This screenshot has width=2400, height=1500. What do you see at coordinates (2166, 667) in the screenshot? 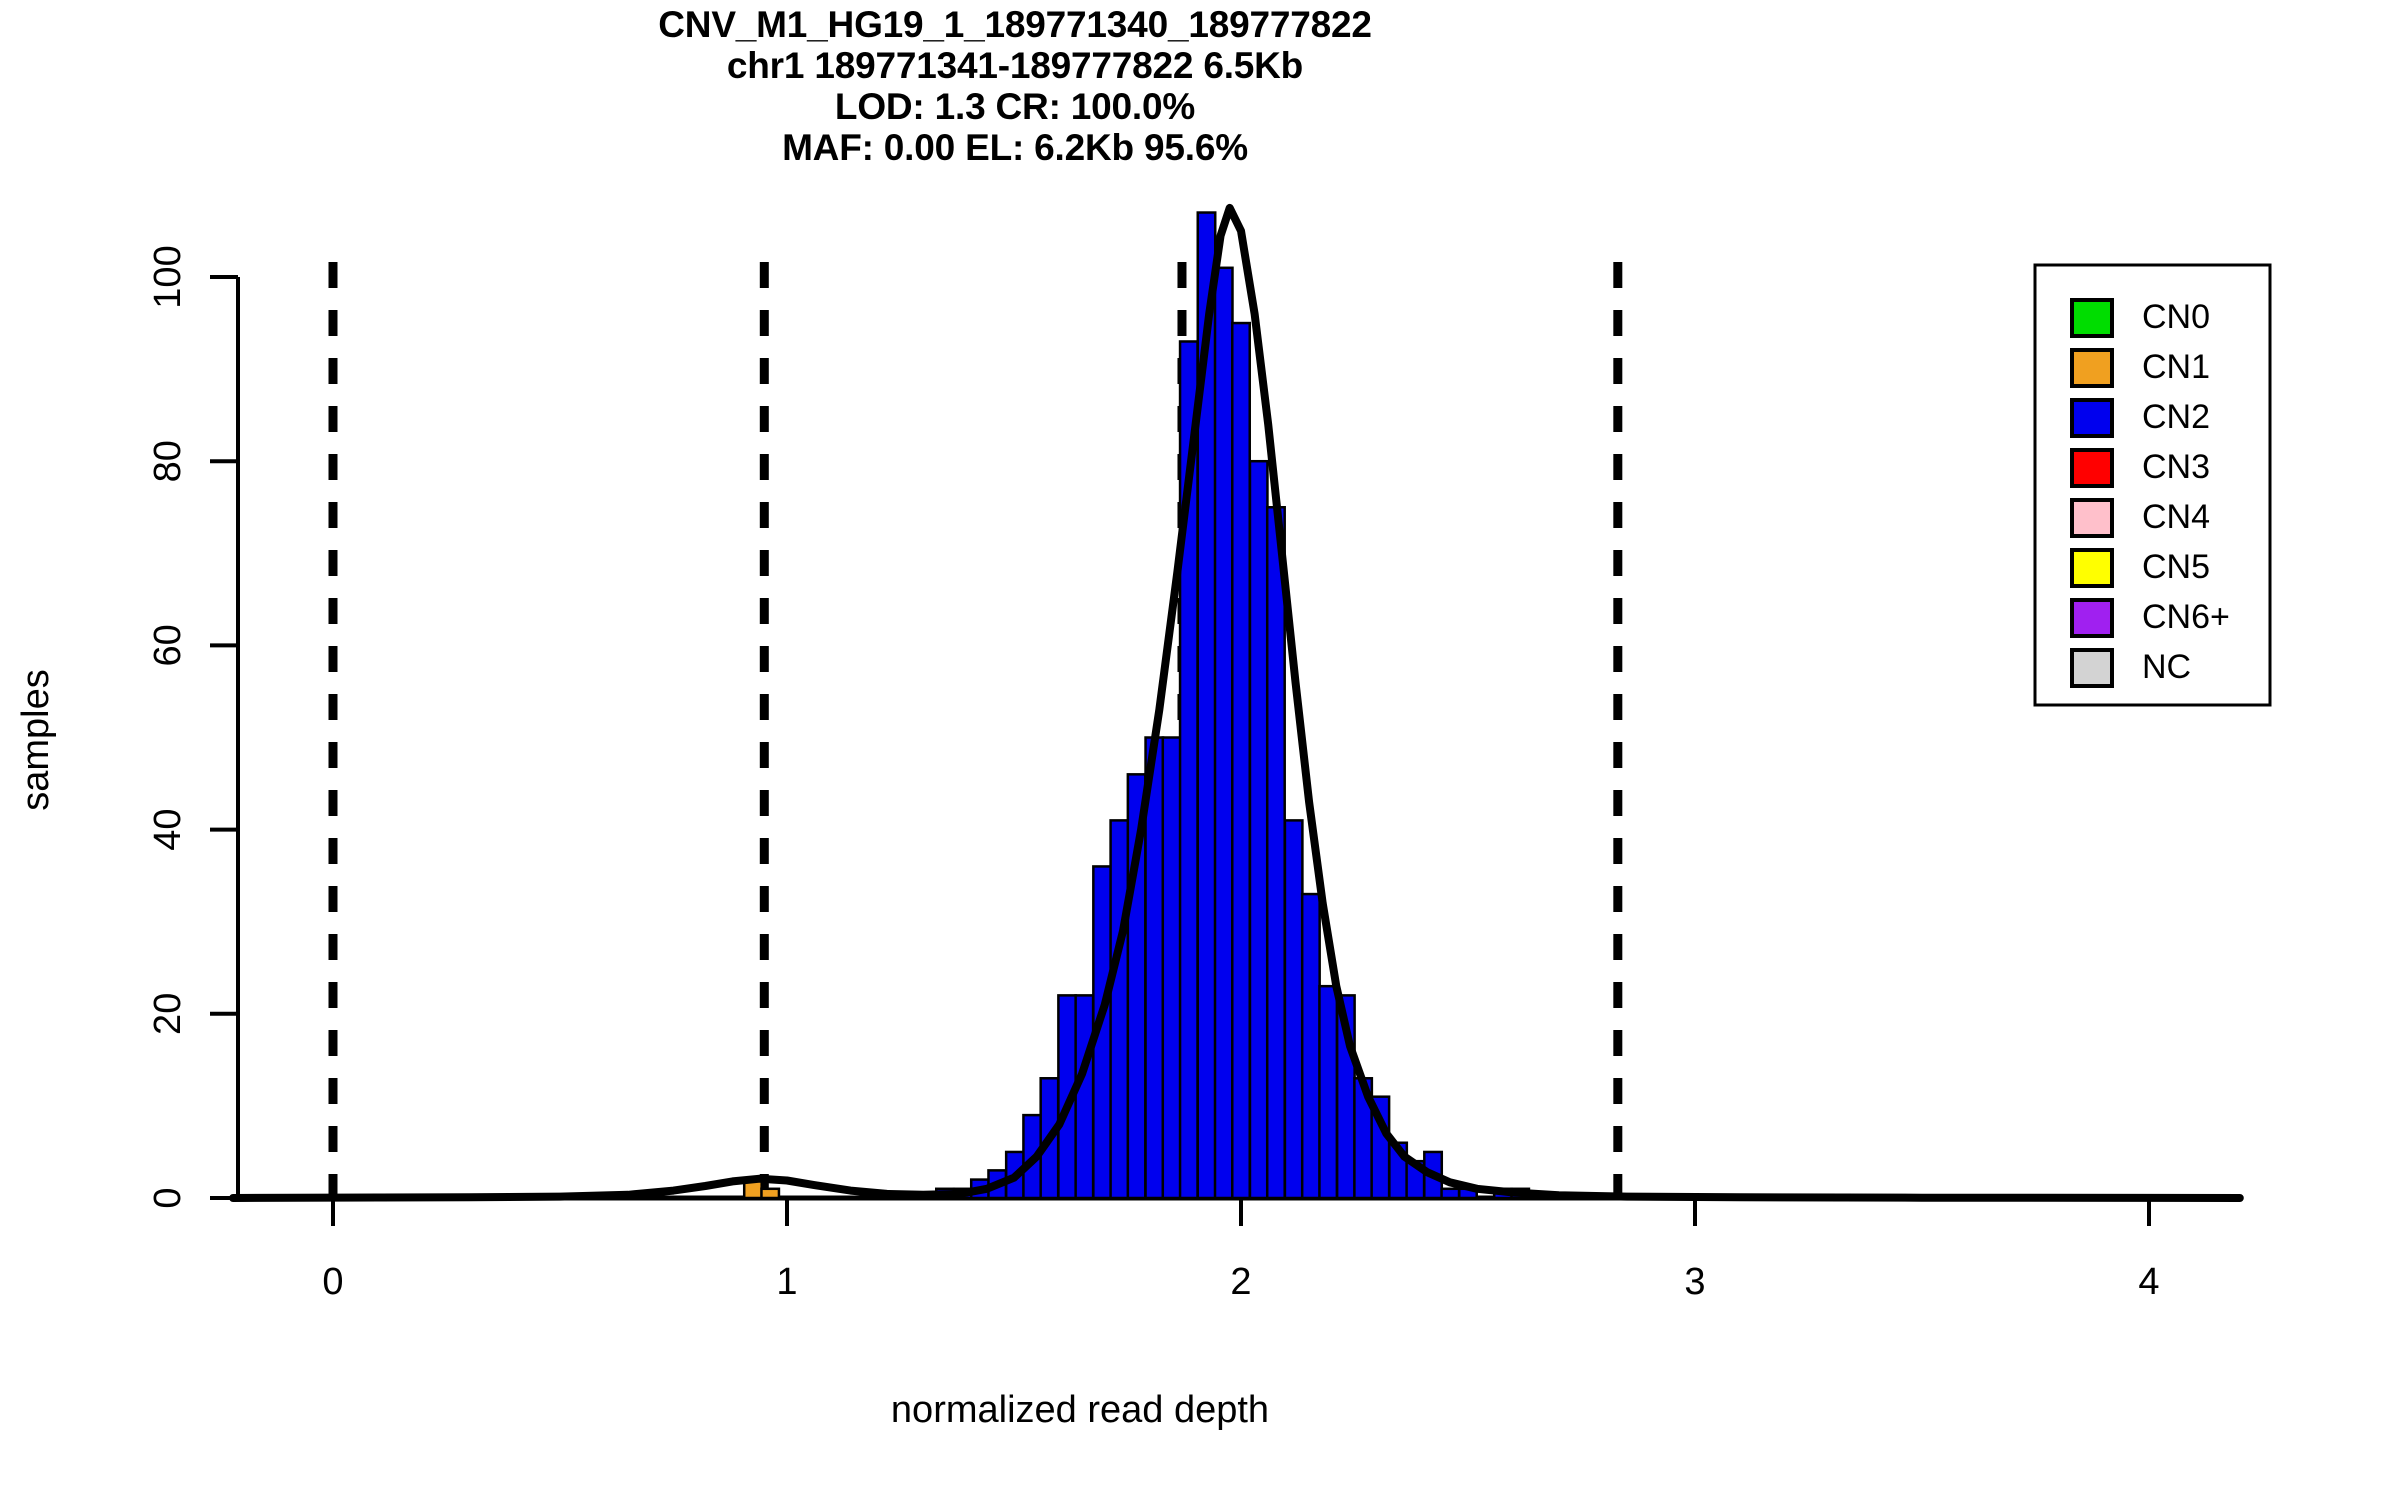
I see `legend-label-nc: NC` at bounding box center [2166, 667].